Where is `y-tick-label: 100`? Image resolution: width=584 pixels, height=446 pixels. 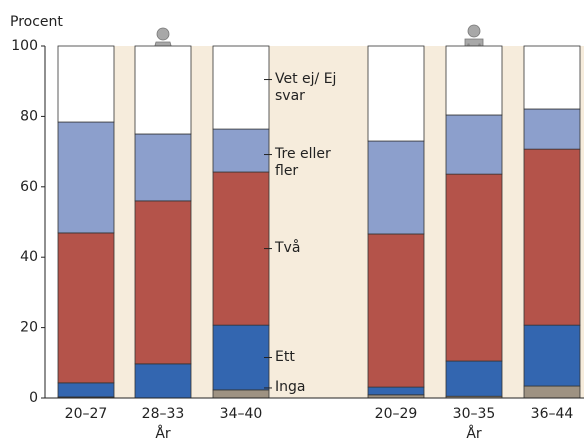 y-tick-label: 100 is located at coordinates (24, 46).